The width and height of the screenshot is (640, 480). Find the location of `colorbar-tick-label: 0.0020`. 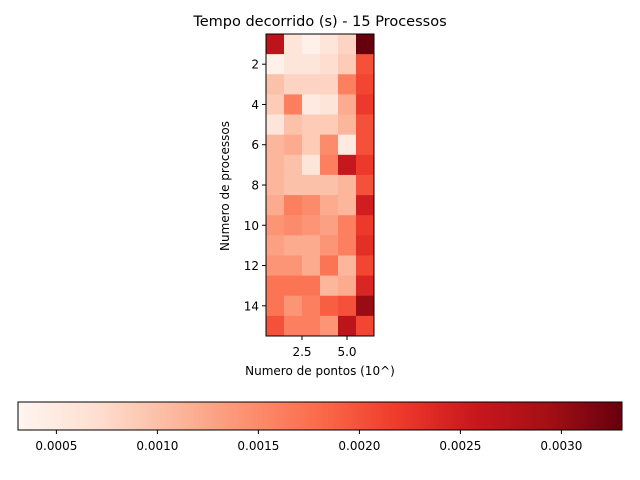

colorbar-tick-label: 0.0020 is located at coordinates (359, 446).